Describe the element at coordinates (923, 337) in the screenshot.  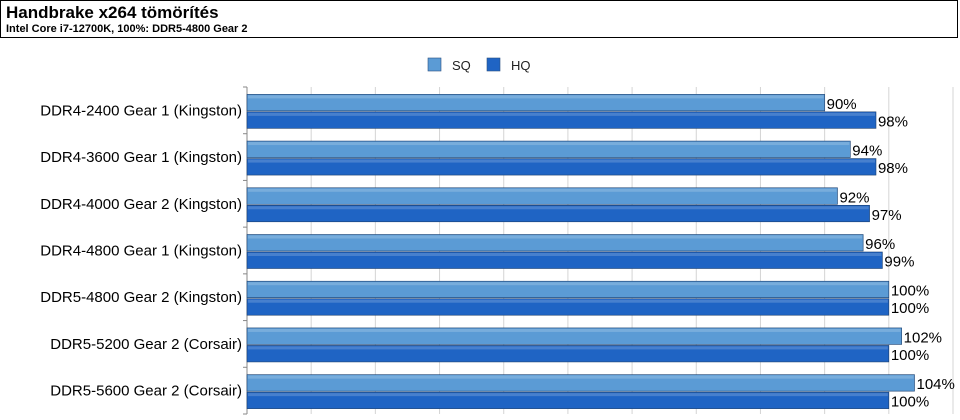
I see `value-label-sq: 102%` at that location.